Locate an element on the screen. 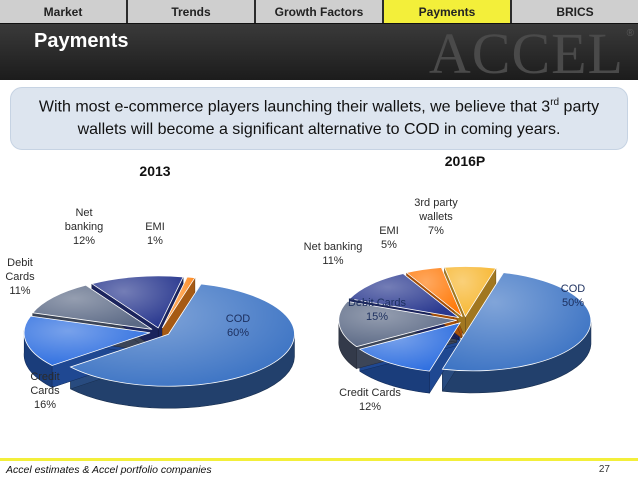 The image size is (638, 479). chart-title-2016p: 2016P is located at coordinates (465, 161).